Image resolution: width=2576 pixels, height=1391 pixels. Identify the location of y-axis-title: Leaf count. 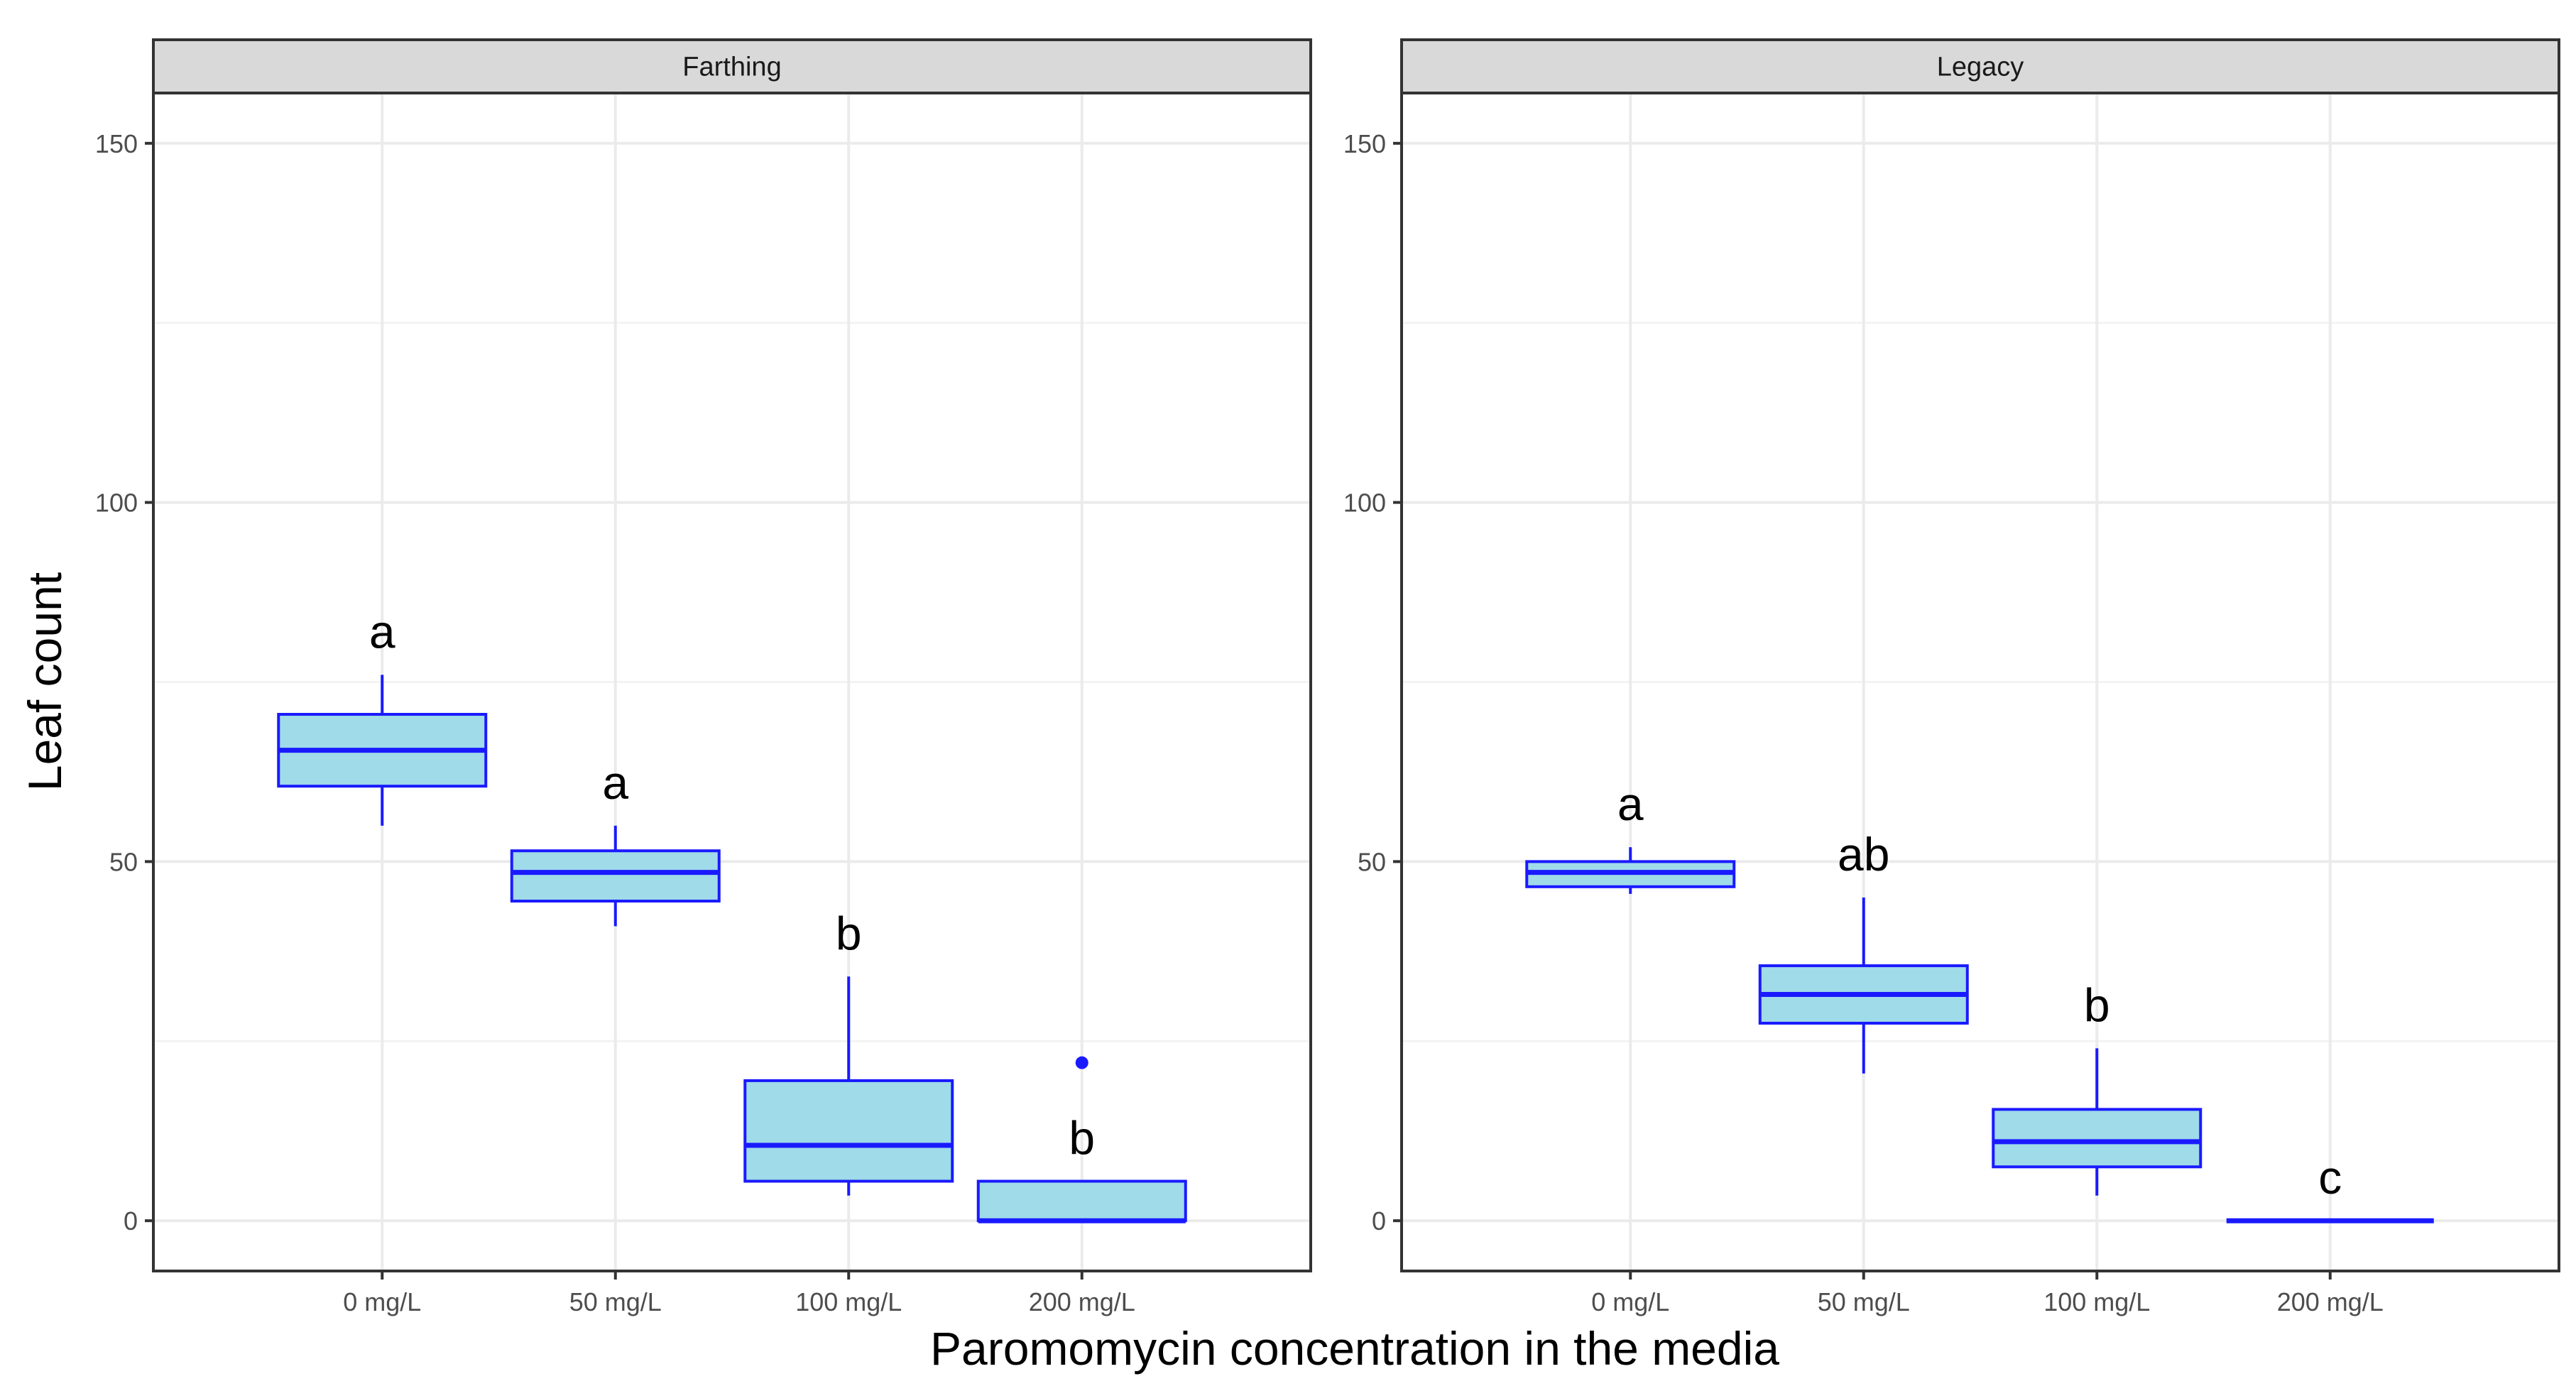
(44, 681).